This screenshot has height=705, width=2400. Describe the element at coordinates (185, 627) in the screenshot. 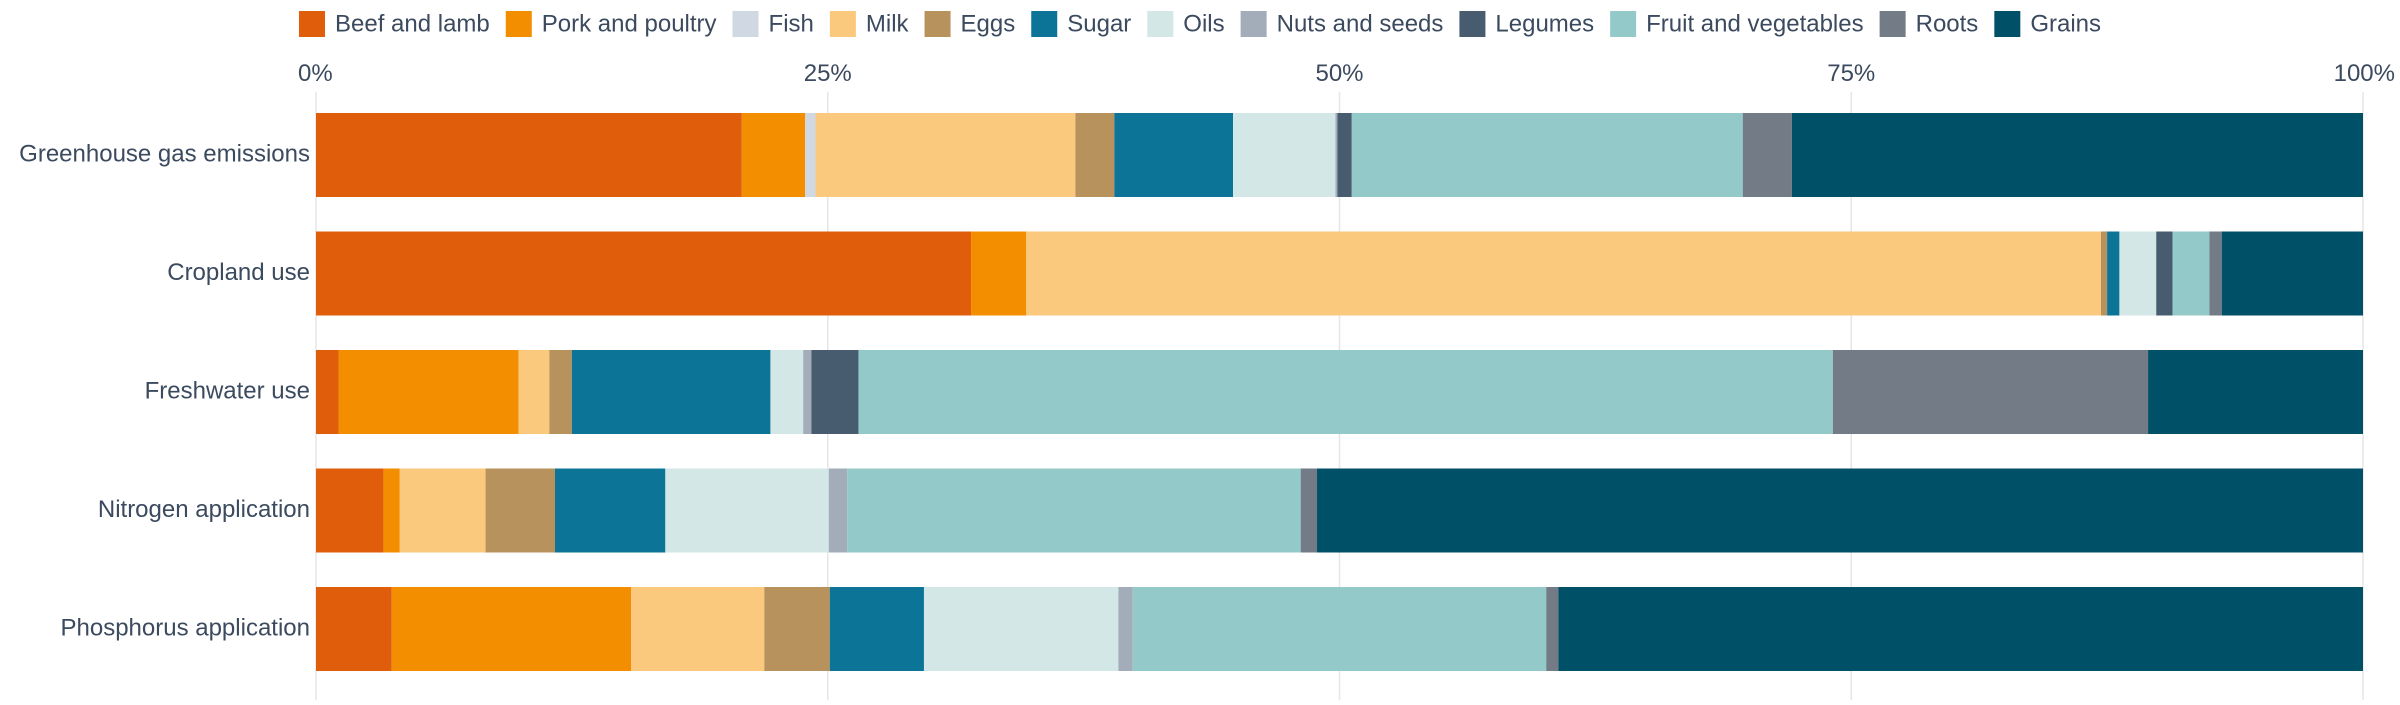

I see `category-label-phosphorus-application: Phosphorus application` at that location.